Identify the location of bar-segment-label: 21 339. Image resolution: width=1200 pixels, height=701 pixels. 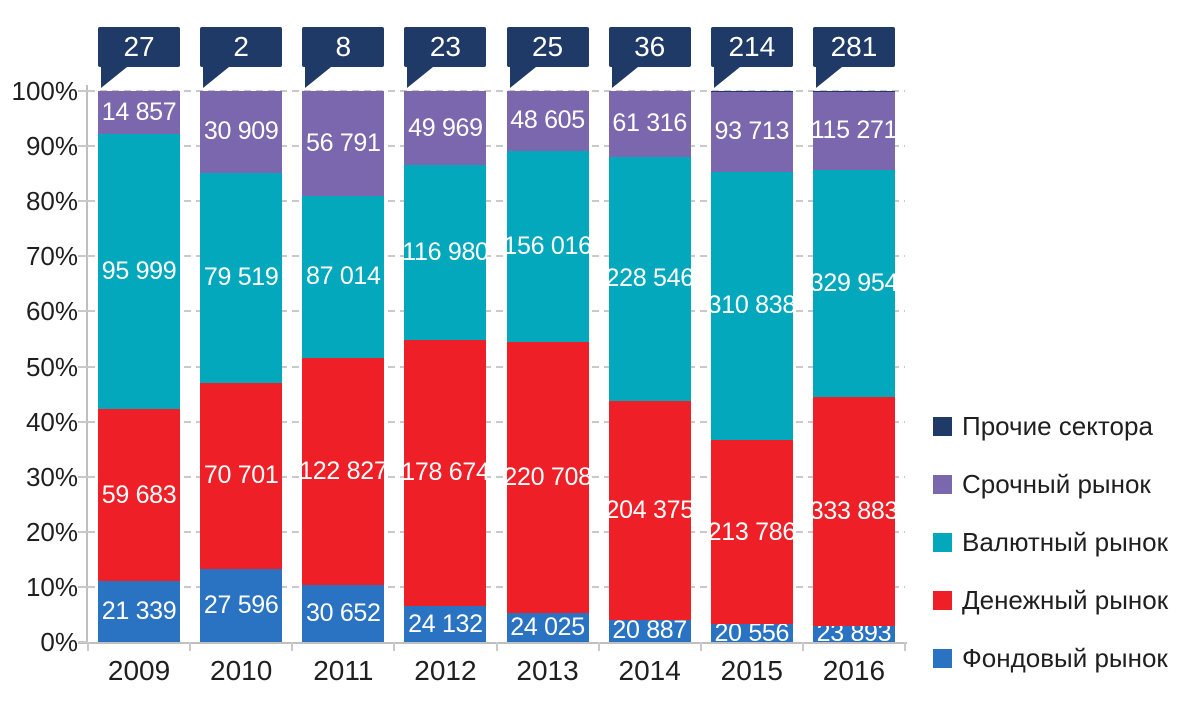
(139, 610).